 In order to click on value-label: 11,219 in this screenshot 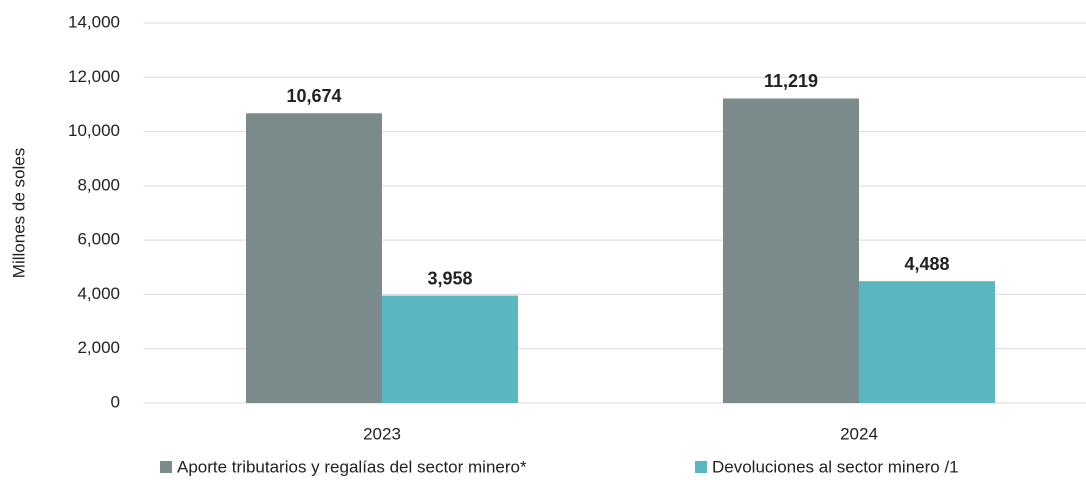, I will do `click(791, 81)`.